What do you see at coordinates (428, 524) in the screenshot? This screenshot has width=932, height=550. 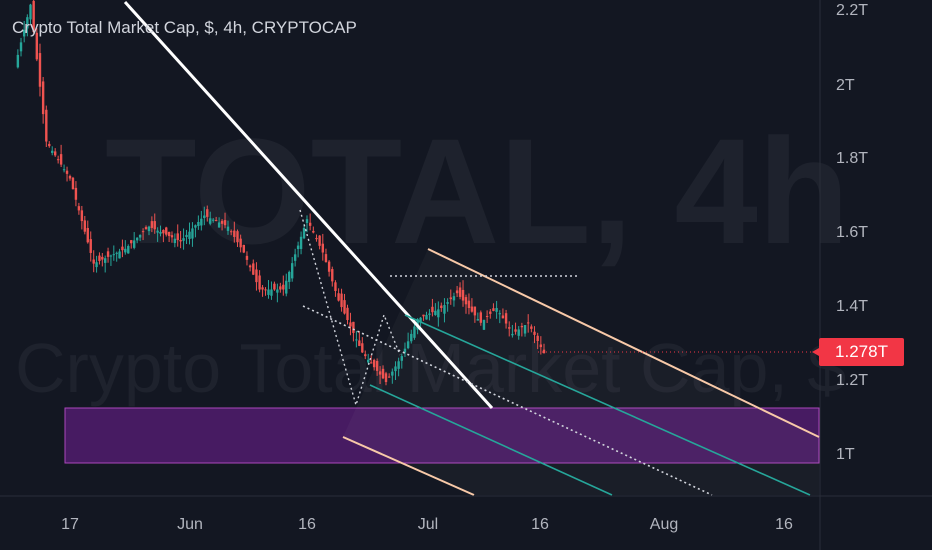 I see `x-tick-label: Jul` at bounding box center [428, 524].